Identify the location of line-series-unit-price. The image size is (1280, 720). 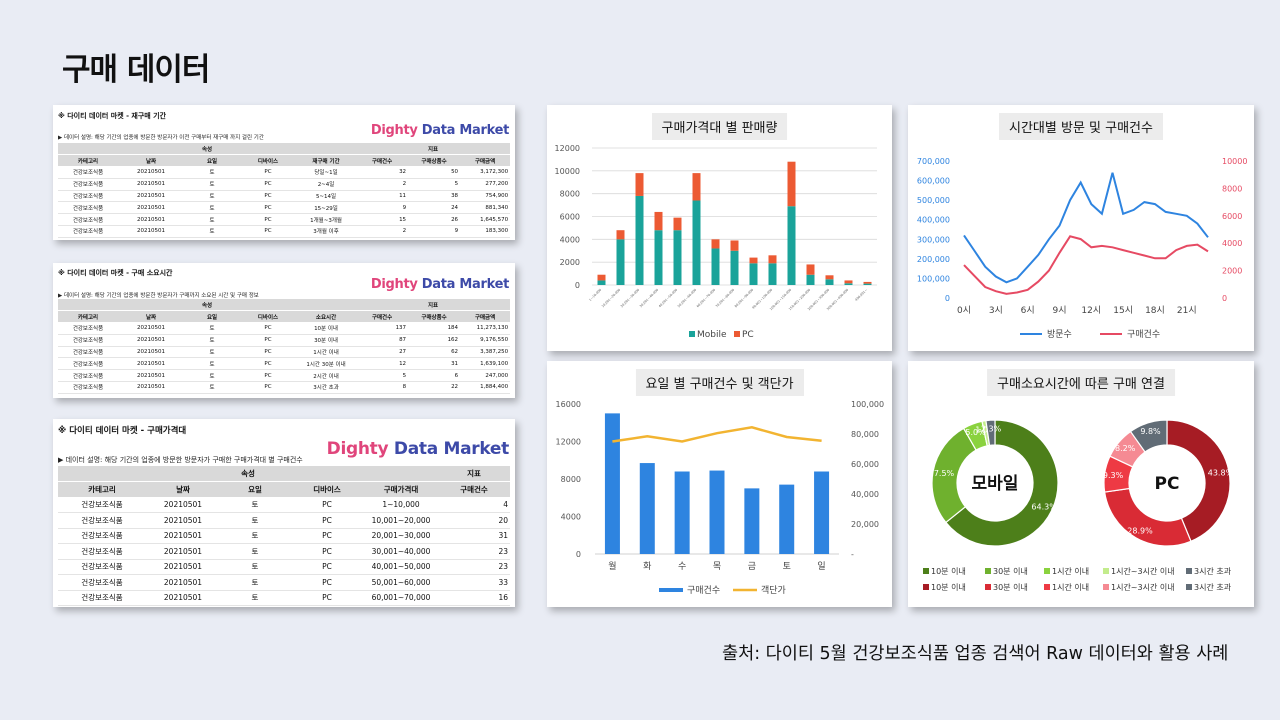
(717, 434).